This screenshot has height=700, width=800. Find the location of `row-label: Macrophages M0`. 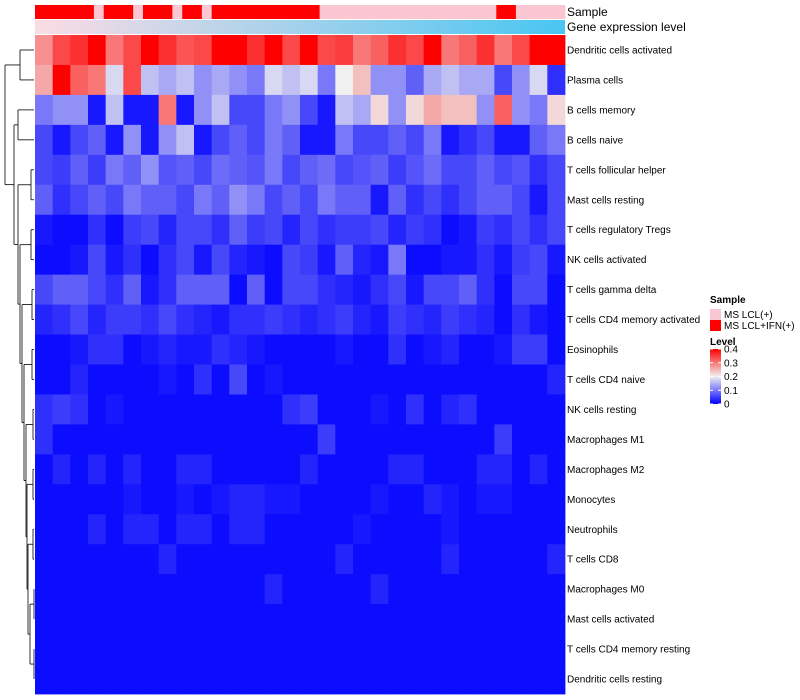

row-label: Macrophages M0 is located at coordinates (606, 590).